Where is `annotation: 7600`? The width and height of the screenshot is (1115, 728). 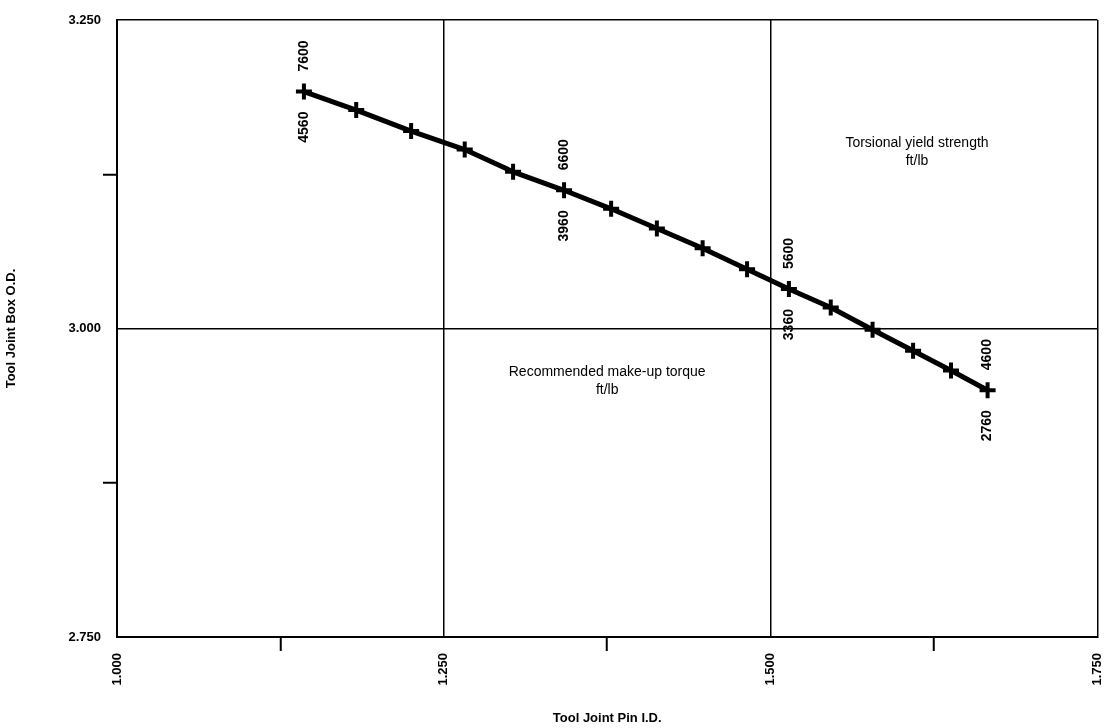 annotation: 7600 is located at coordinates (302, 56).